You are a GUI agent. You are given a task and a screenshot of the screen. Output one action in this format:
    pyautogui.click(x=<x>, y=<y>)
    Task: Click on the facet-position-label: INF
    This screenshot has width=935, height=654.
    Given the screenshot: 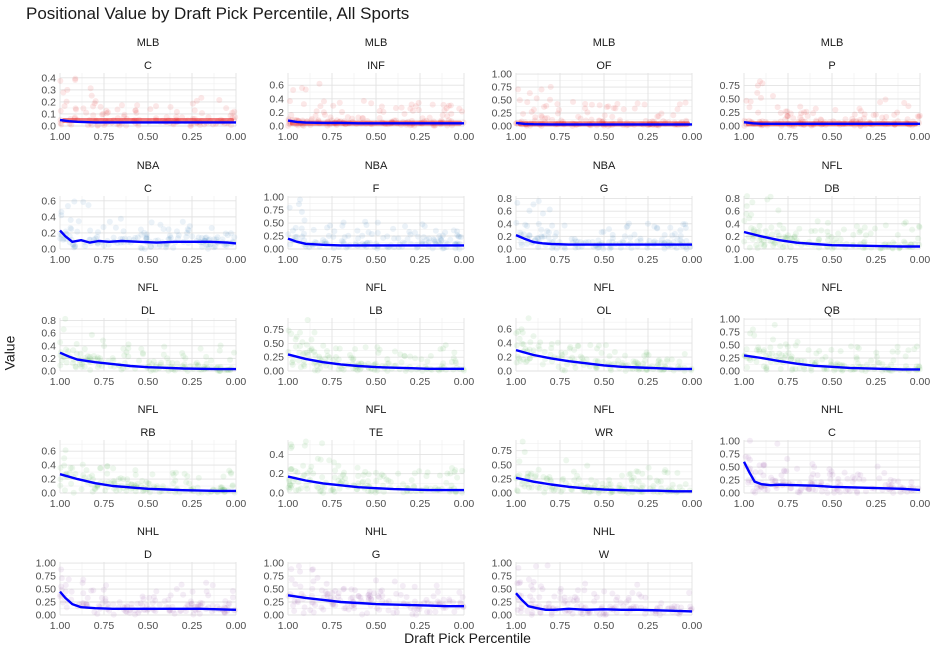 What is the action you would take?
    pyautogui.click(x=376, y=66)
    